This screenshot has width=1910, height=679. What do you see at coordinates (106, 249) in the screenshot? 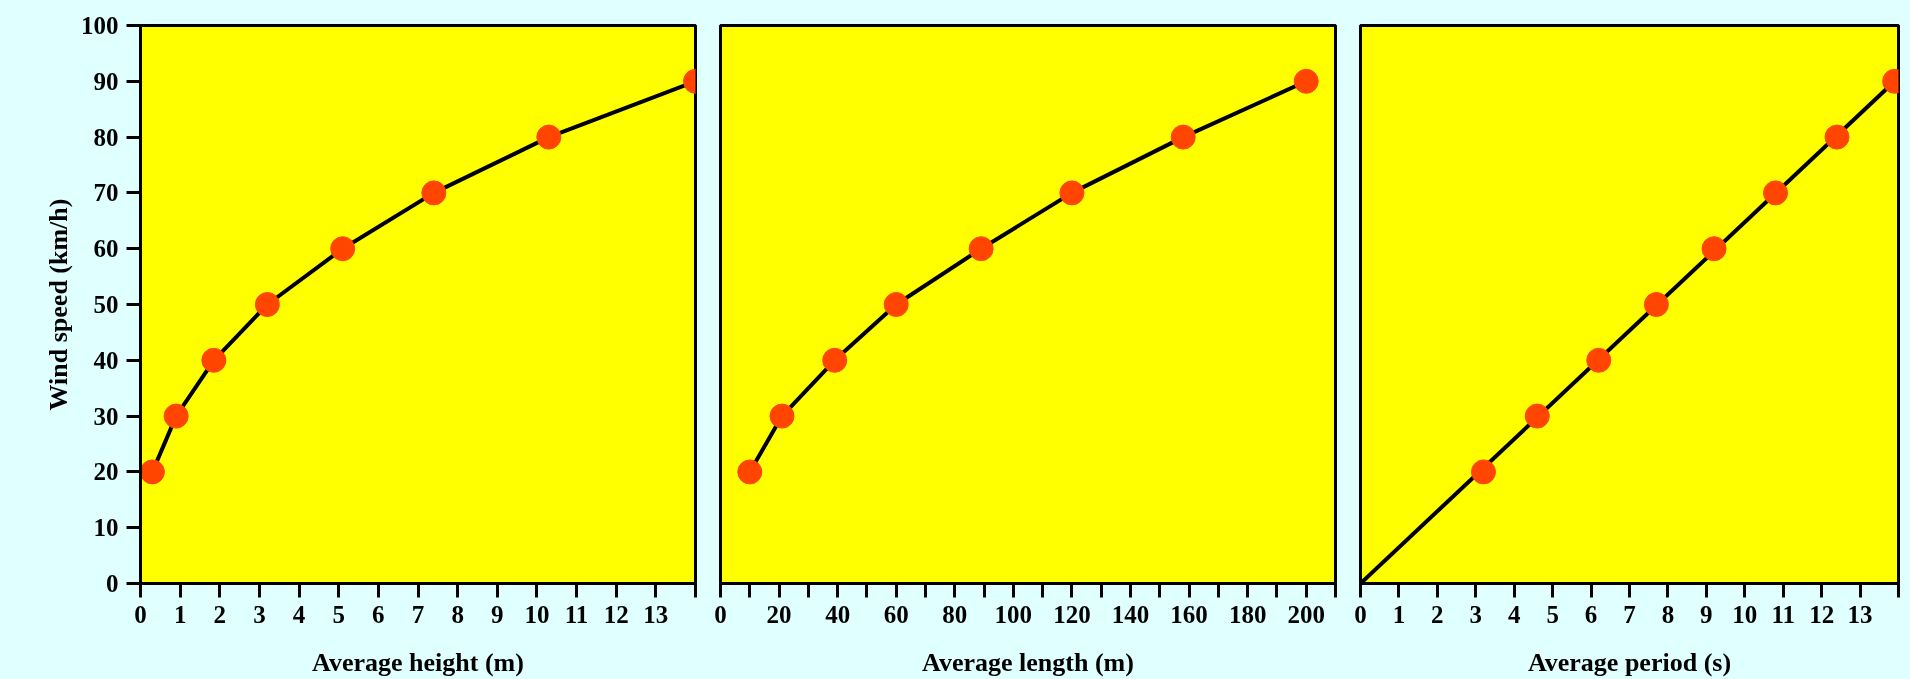
I see `y-tick-label: 60` at bounding box center [106, 249].